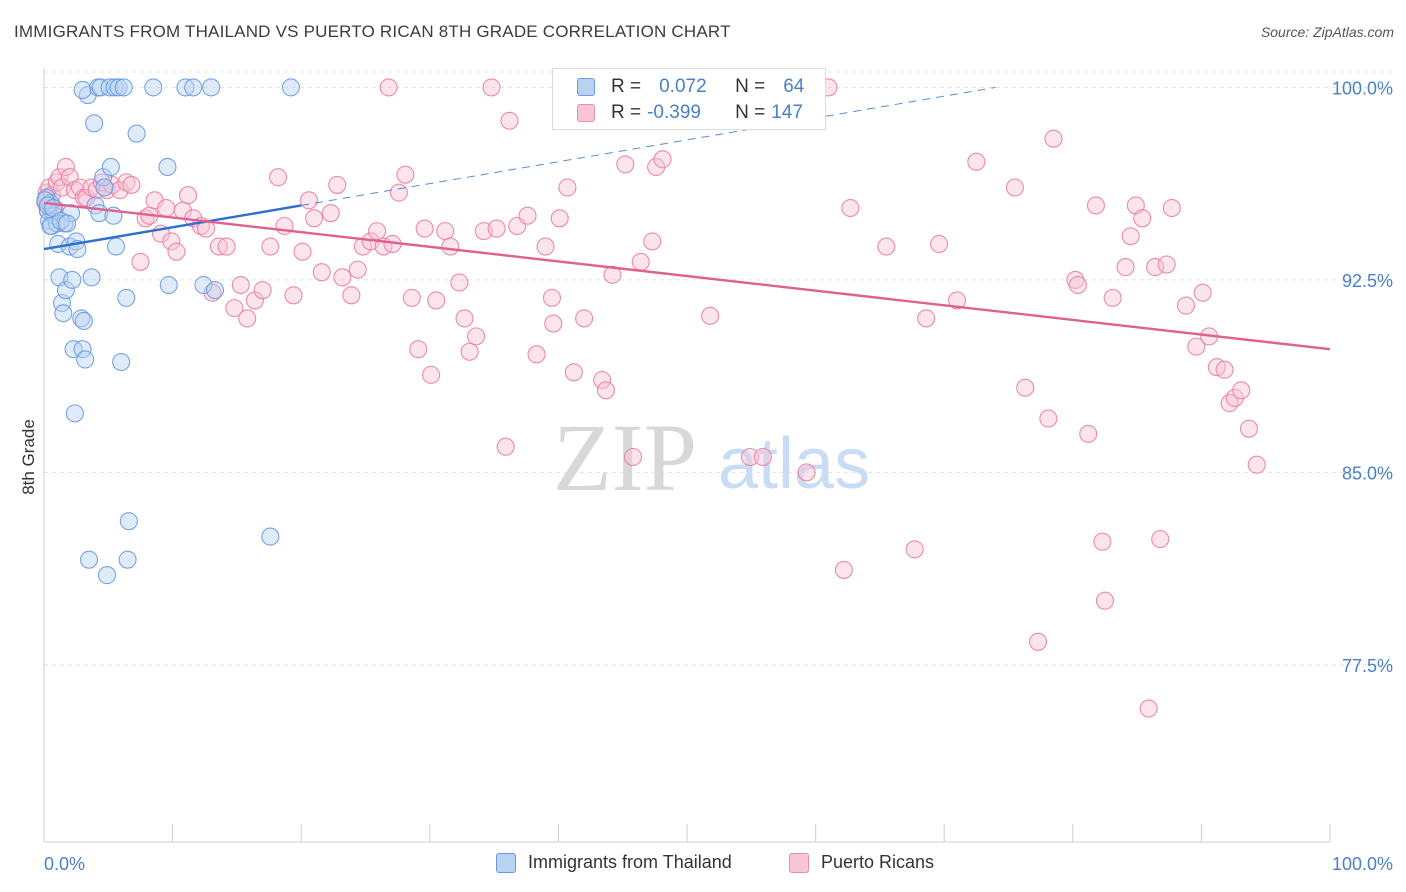 The image size is (1406, 892). What do you see at coordinates (168, 331) in the screenshot?
I see `series-immigrants-from-thailand` at bounding box center [168, 331].